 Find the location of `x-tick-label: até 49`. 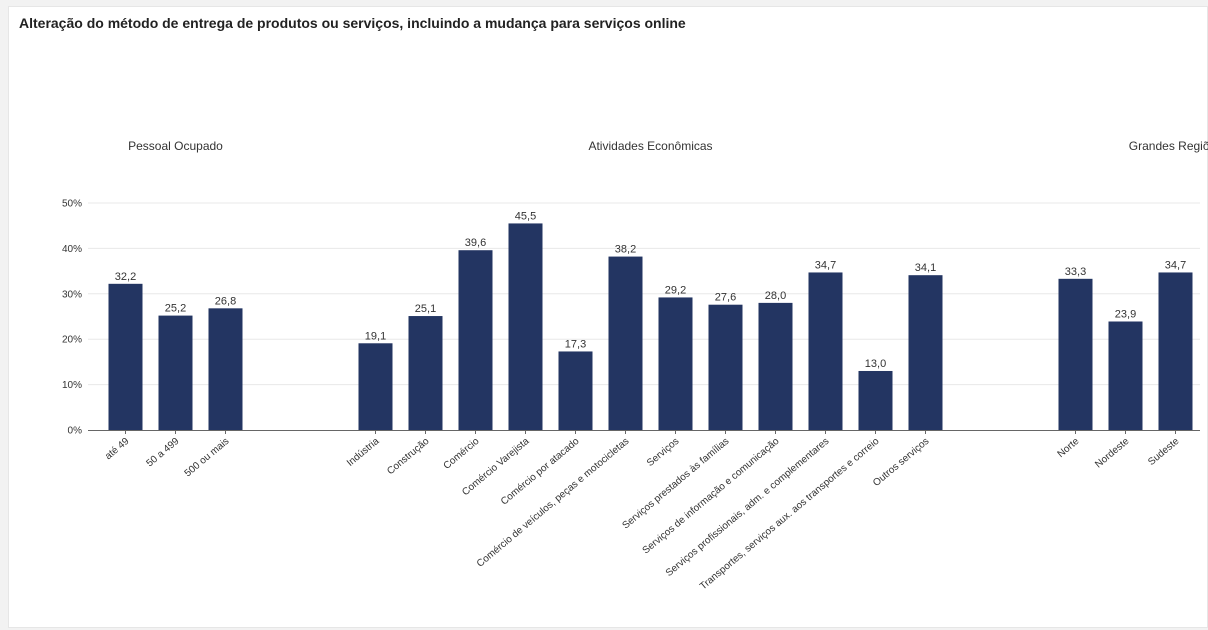

x-tick-label: até 49 is located at coordinates (117, 449).